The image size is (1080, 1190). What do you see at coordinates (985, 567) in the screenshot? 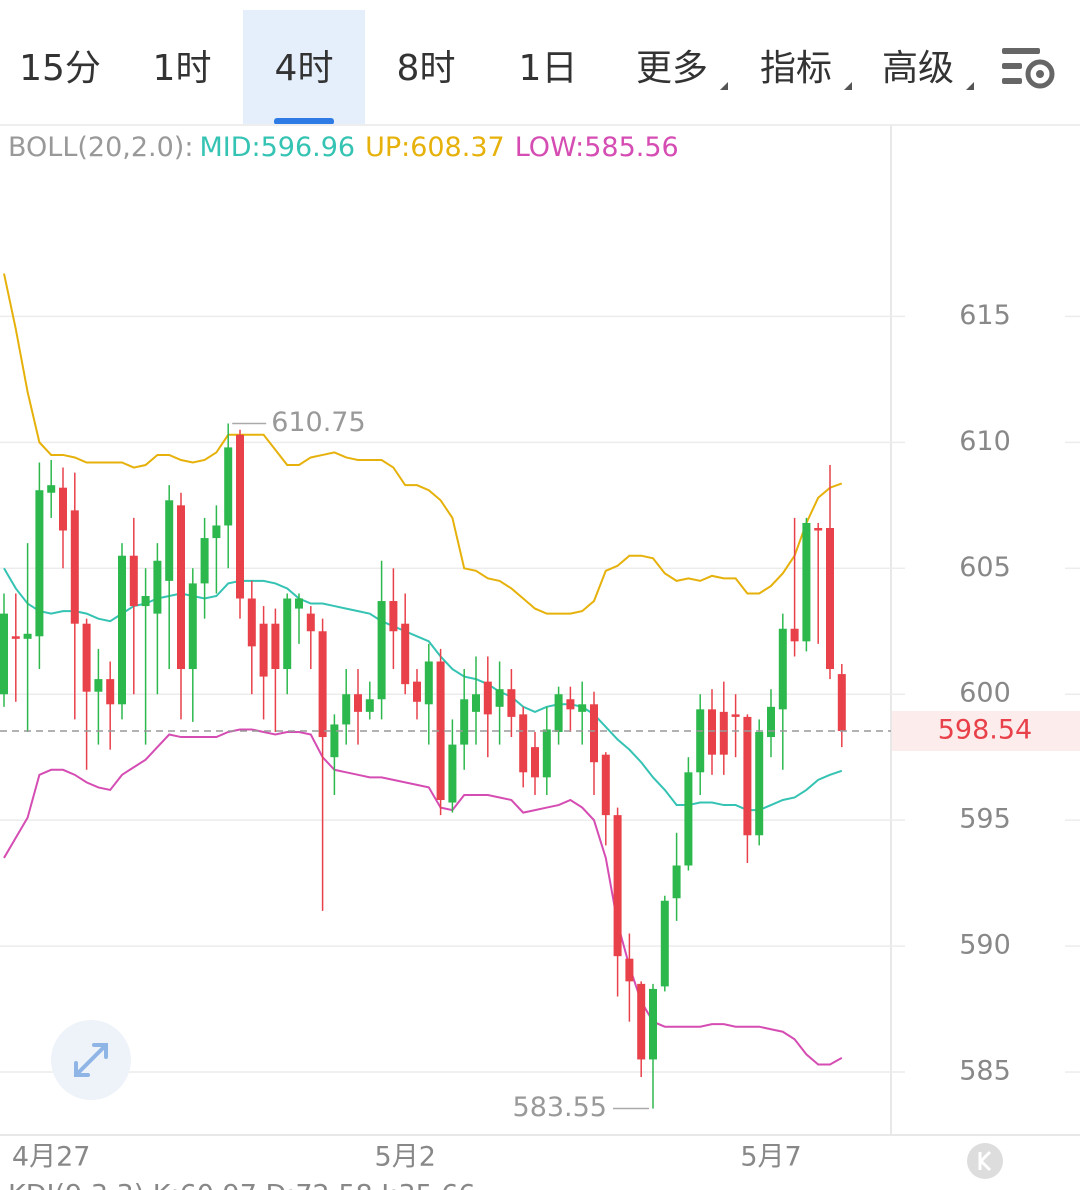
I see `y-tick-label: 605` at bounding box center [985, 567].